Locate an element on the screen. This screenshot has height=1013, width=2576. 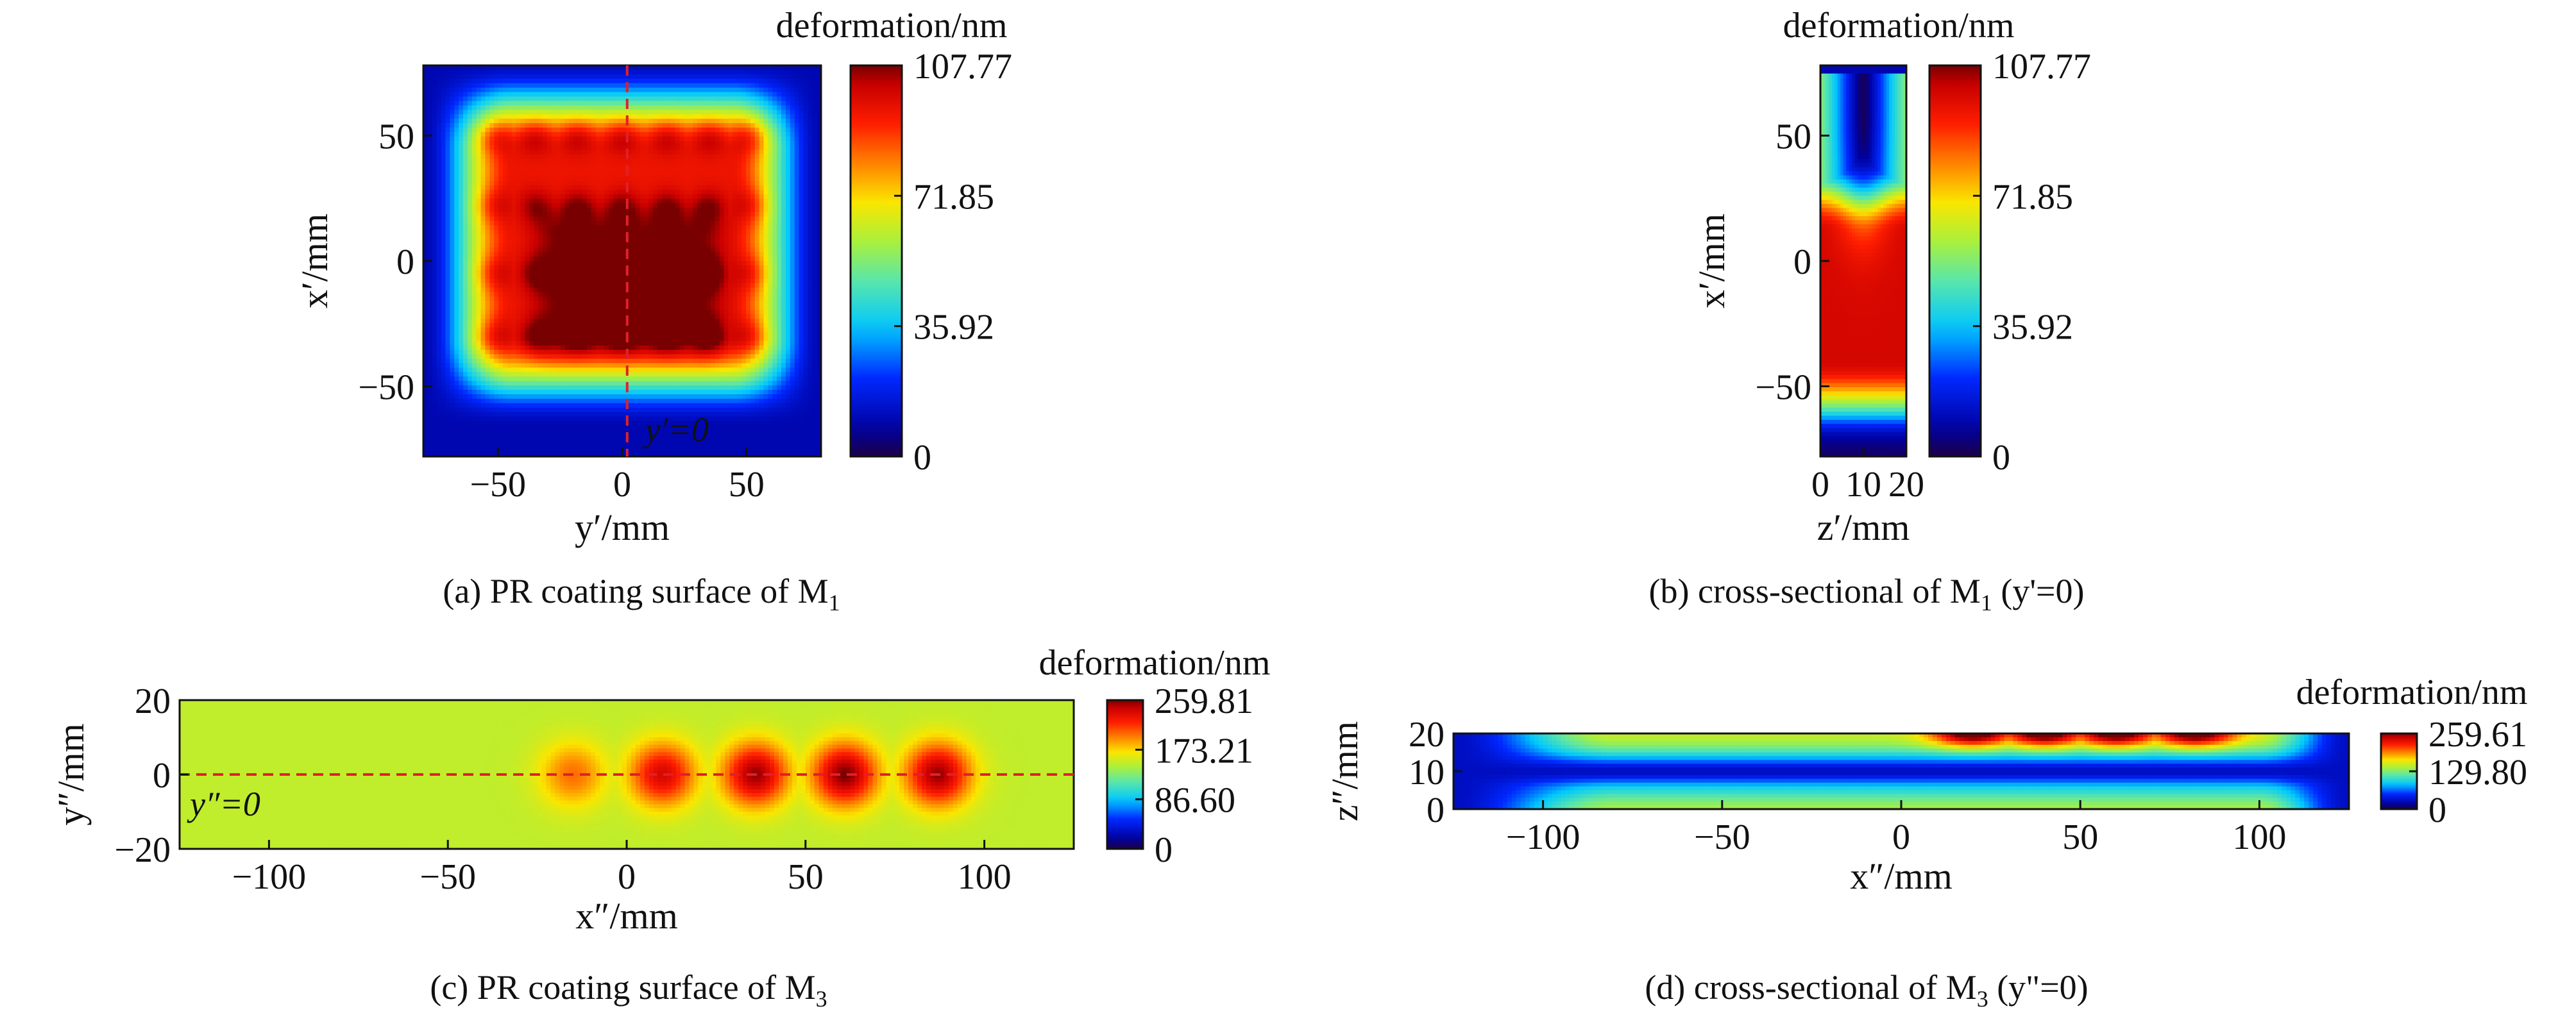
panel-b-y-tick-label: 0 is located at coordinates (1802, 262).